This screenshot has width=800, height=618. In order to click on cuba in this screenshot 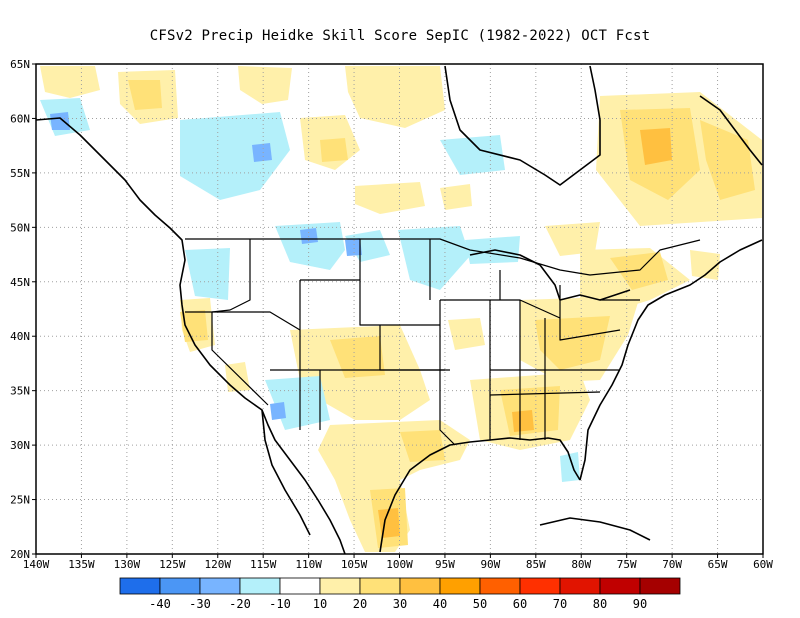, I will do `click(595, 529)`.